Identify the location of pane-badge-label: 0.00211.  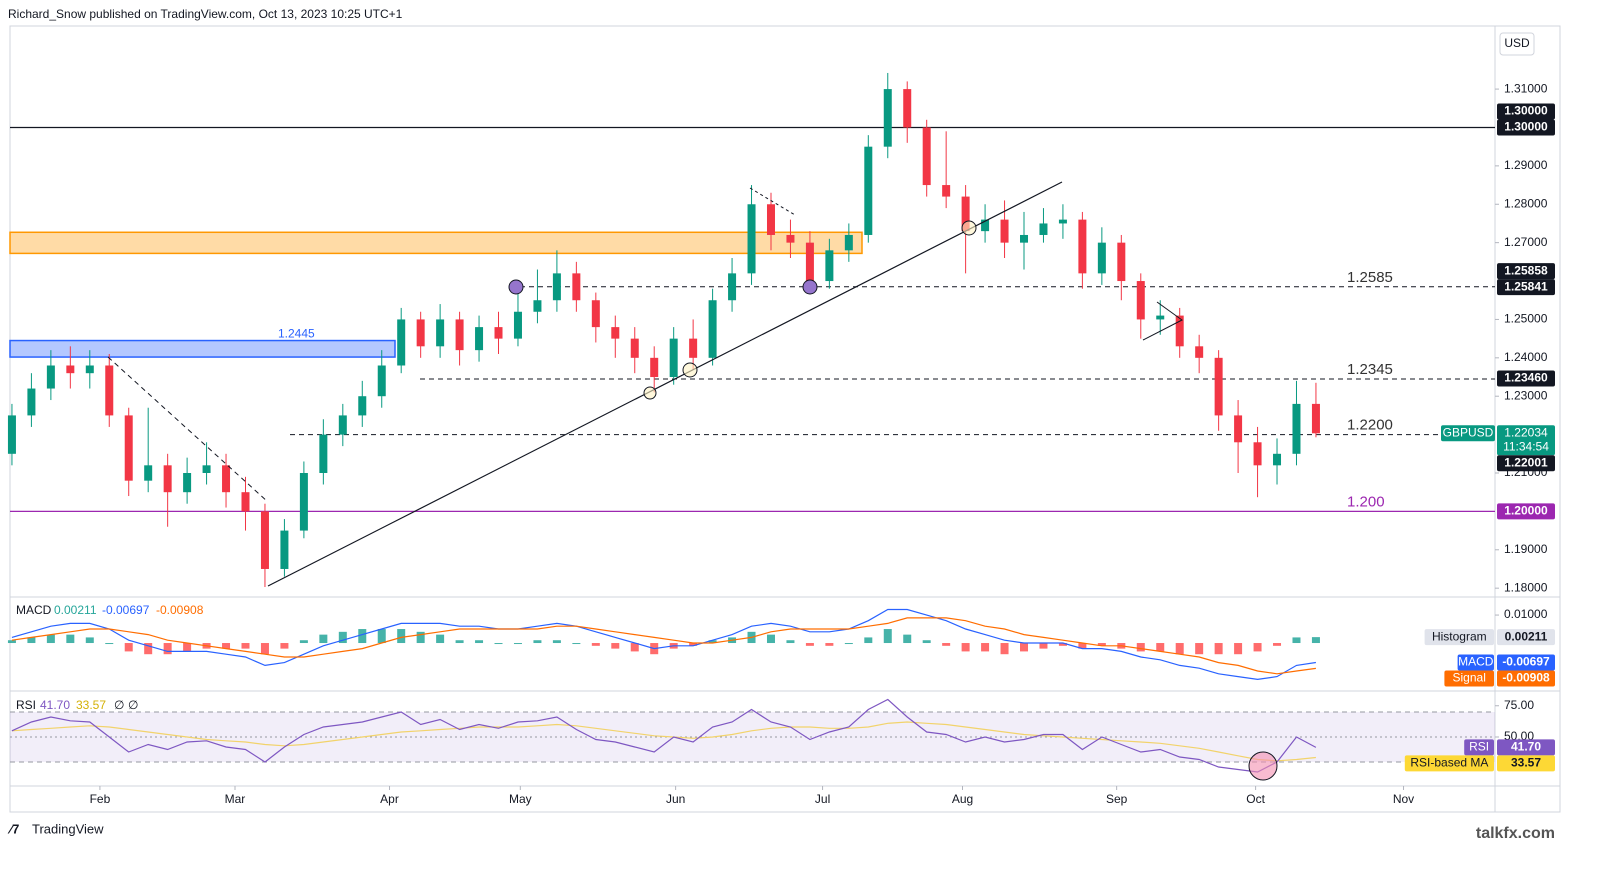
(1526, 636).